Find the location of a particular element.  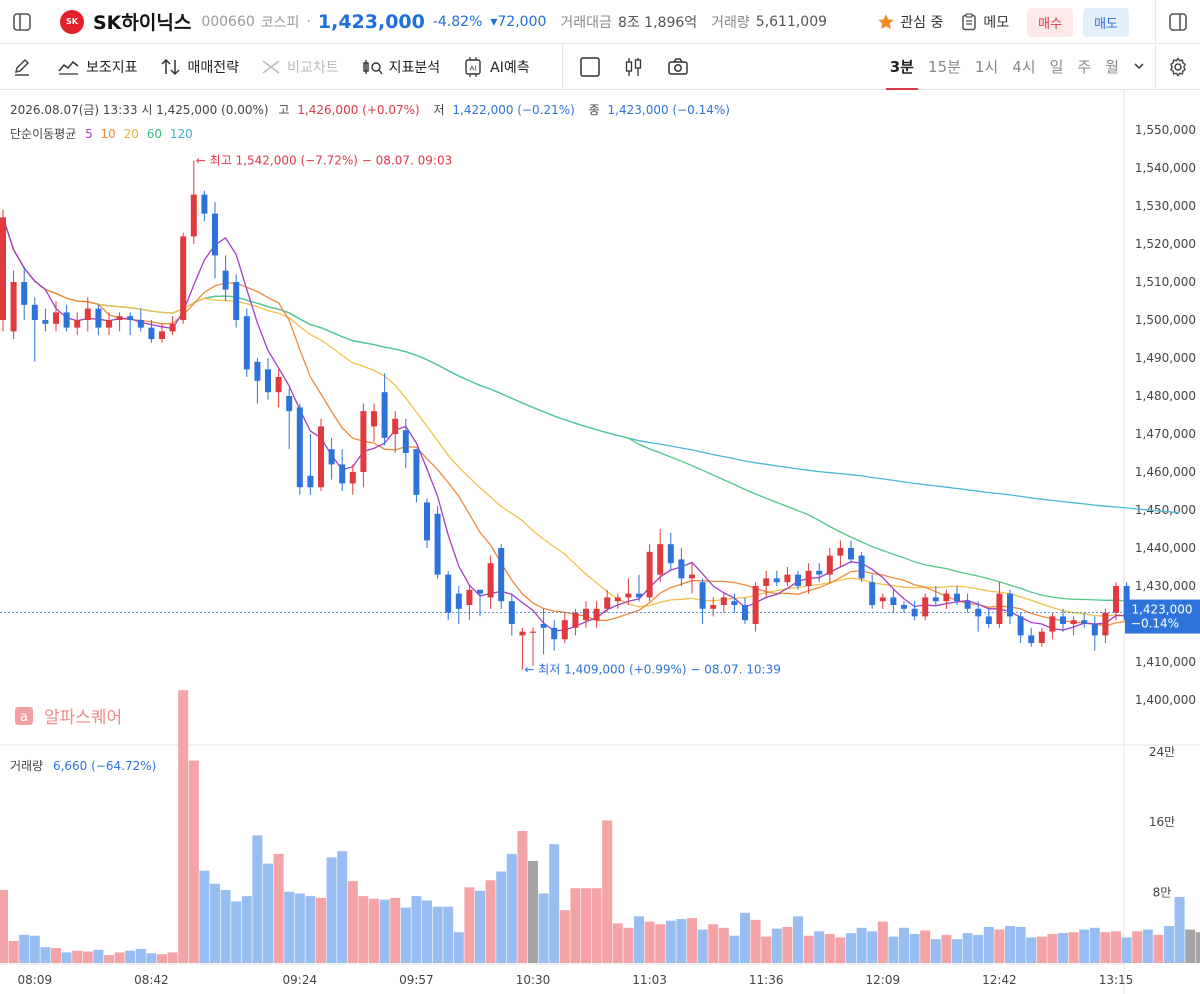

tab-4hour: 4시 is located at coordinates (1024, 67).